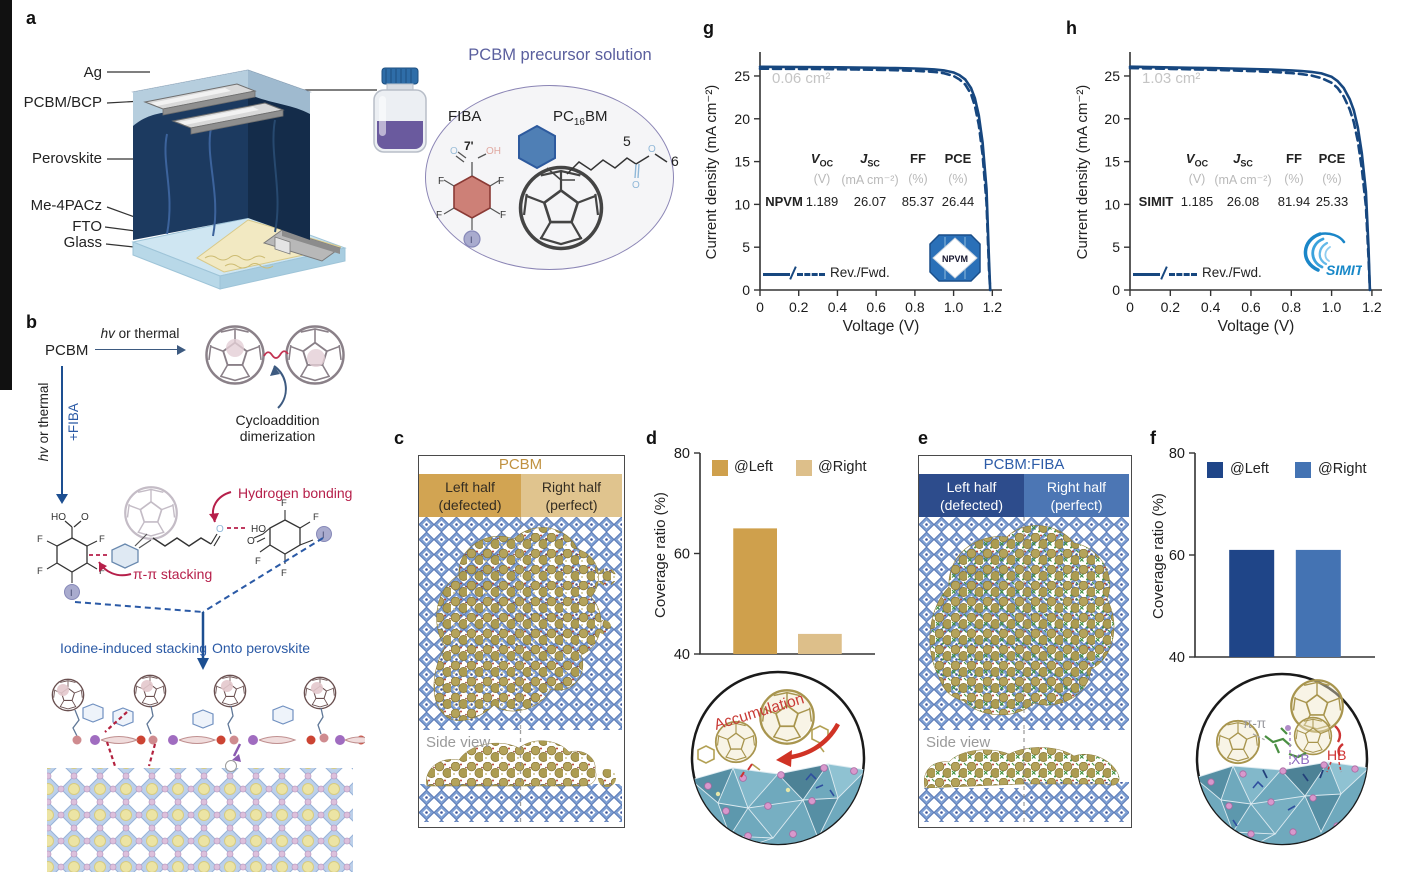  What do you see at coordinates (1024, 623) in the screenshot?
I see `panel-e-top-view` at bounding box center [1024, 623].